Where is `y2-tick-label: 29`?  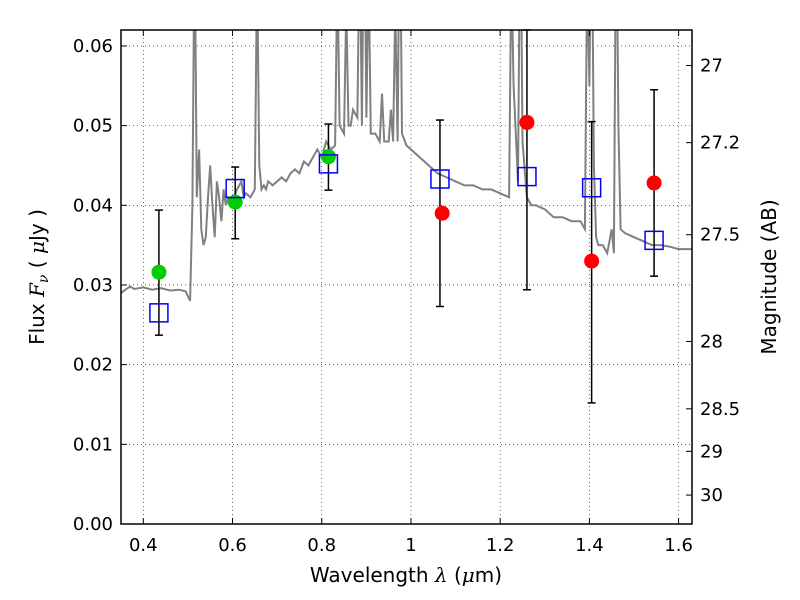
y2-tick-label: 29 is located at coordinates (711, 451).